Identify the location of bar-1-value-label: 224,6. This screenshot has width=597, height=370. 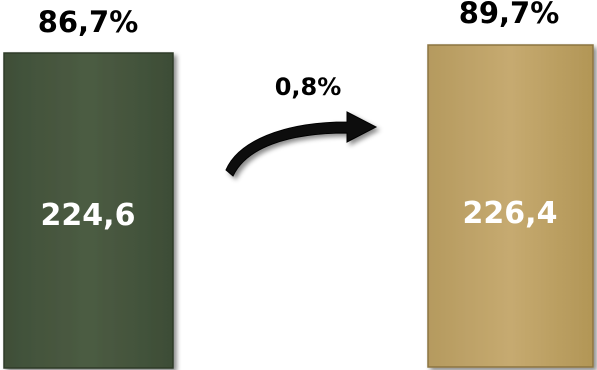
(88, 215).